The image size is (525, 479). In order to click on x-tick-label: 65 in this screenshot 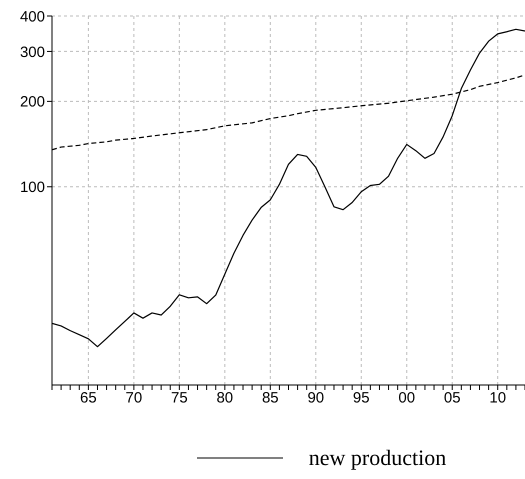, I will do `click(88, 398)`.